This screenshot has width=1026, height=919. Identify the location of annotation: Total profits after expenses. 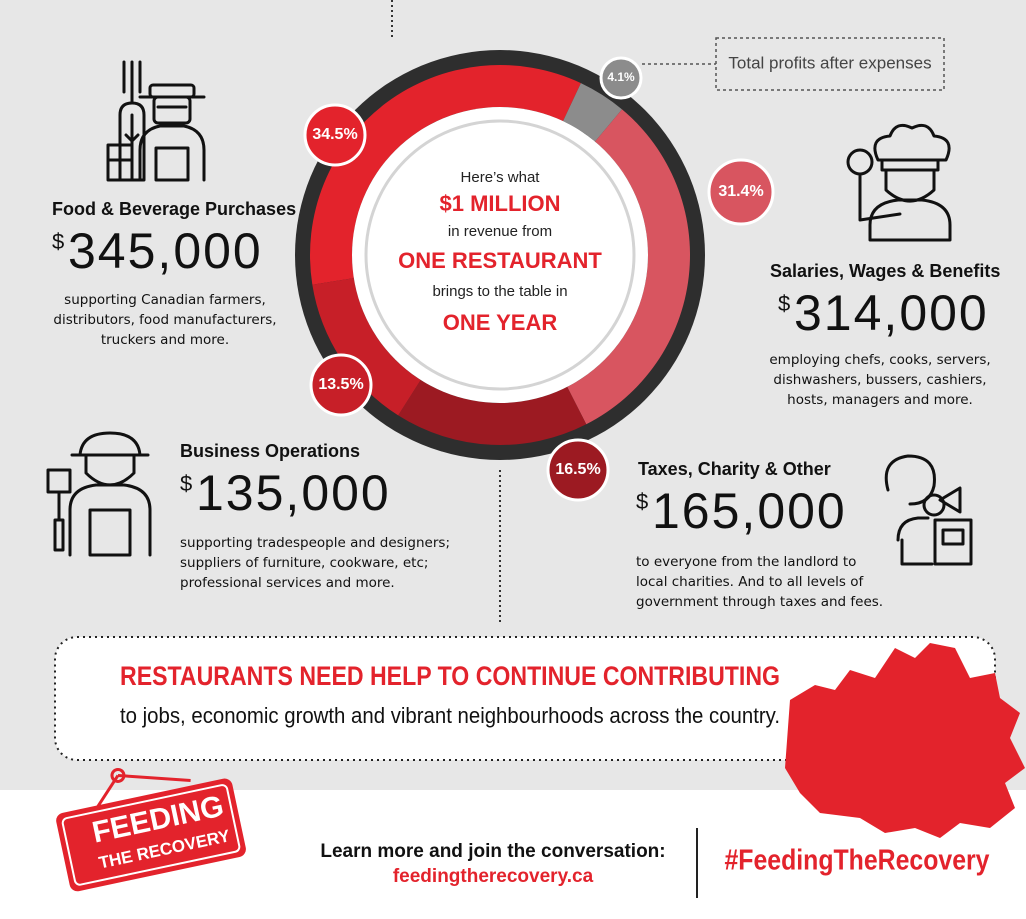
(829, 62).